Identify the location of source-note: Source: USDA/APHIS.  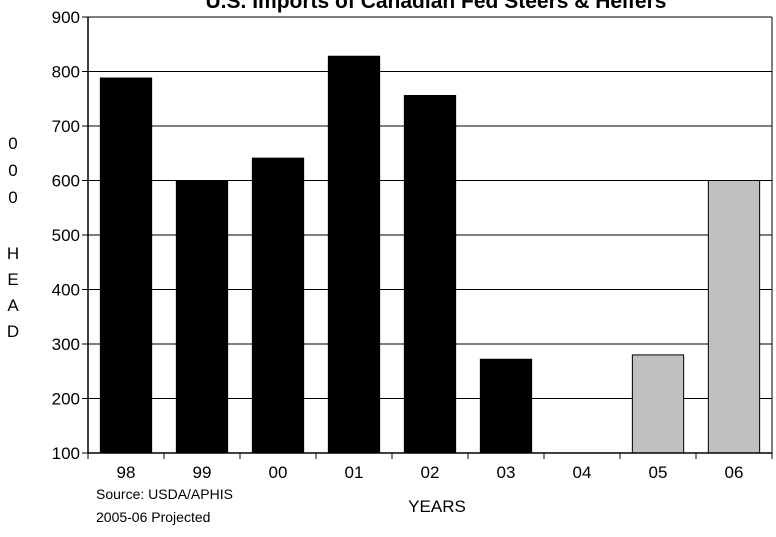
(164, 494).